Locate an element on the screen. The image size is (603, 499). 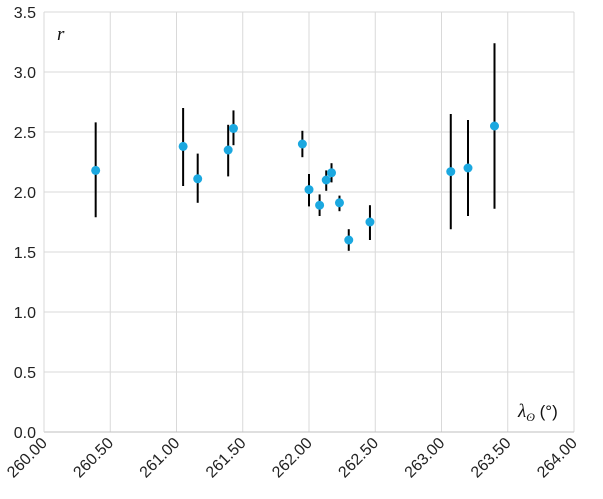
y-tick-labels: 0.0 0.5 1.0 1.5 2.0 2.5 3.0 3.5 is located at coordinates (25, 223).